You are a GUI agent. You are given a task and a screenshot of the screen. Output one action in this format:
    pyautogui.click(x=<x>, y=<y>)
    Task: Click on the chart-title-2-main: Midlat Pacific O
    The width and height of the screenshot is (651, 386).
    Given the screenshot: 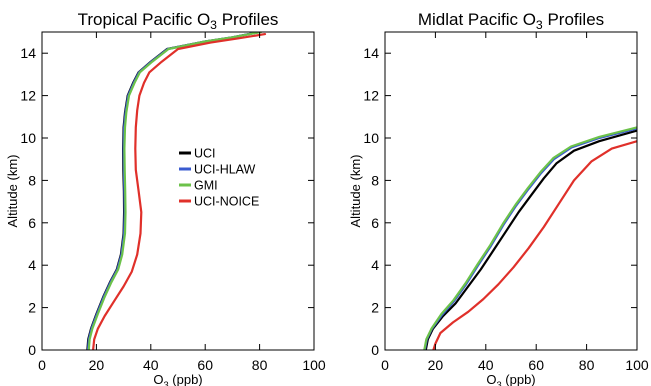 What is the action you would take?
    pyautogui.click(x=477, y=19)
    